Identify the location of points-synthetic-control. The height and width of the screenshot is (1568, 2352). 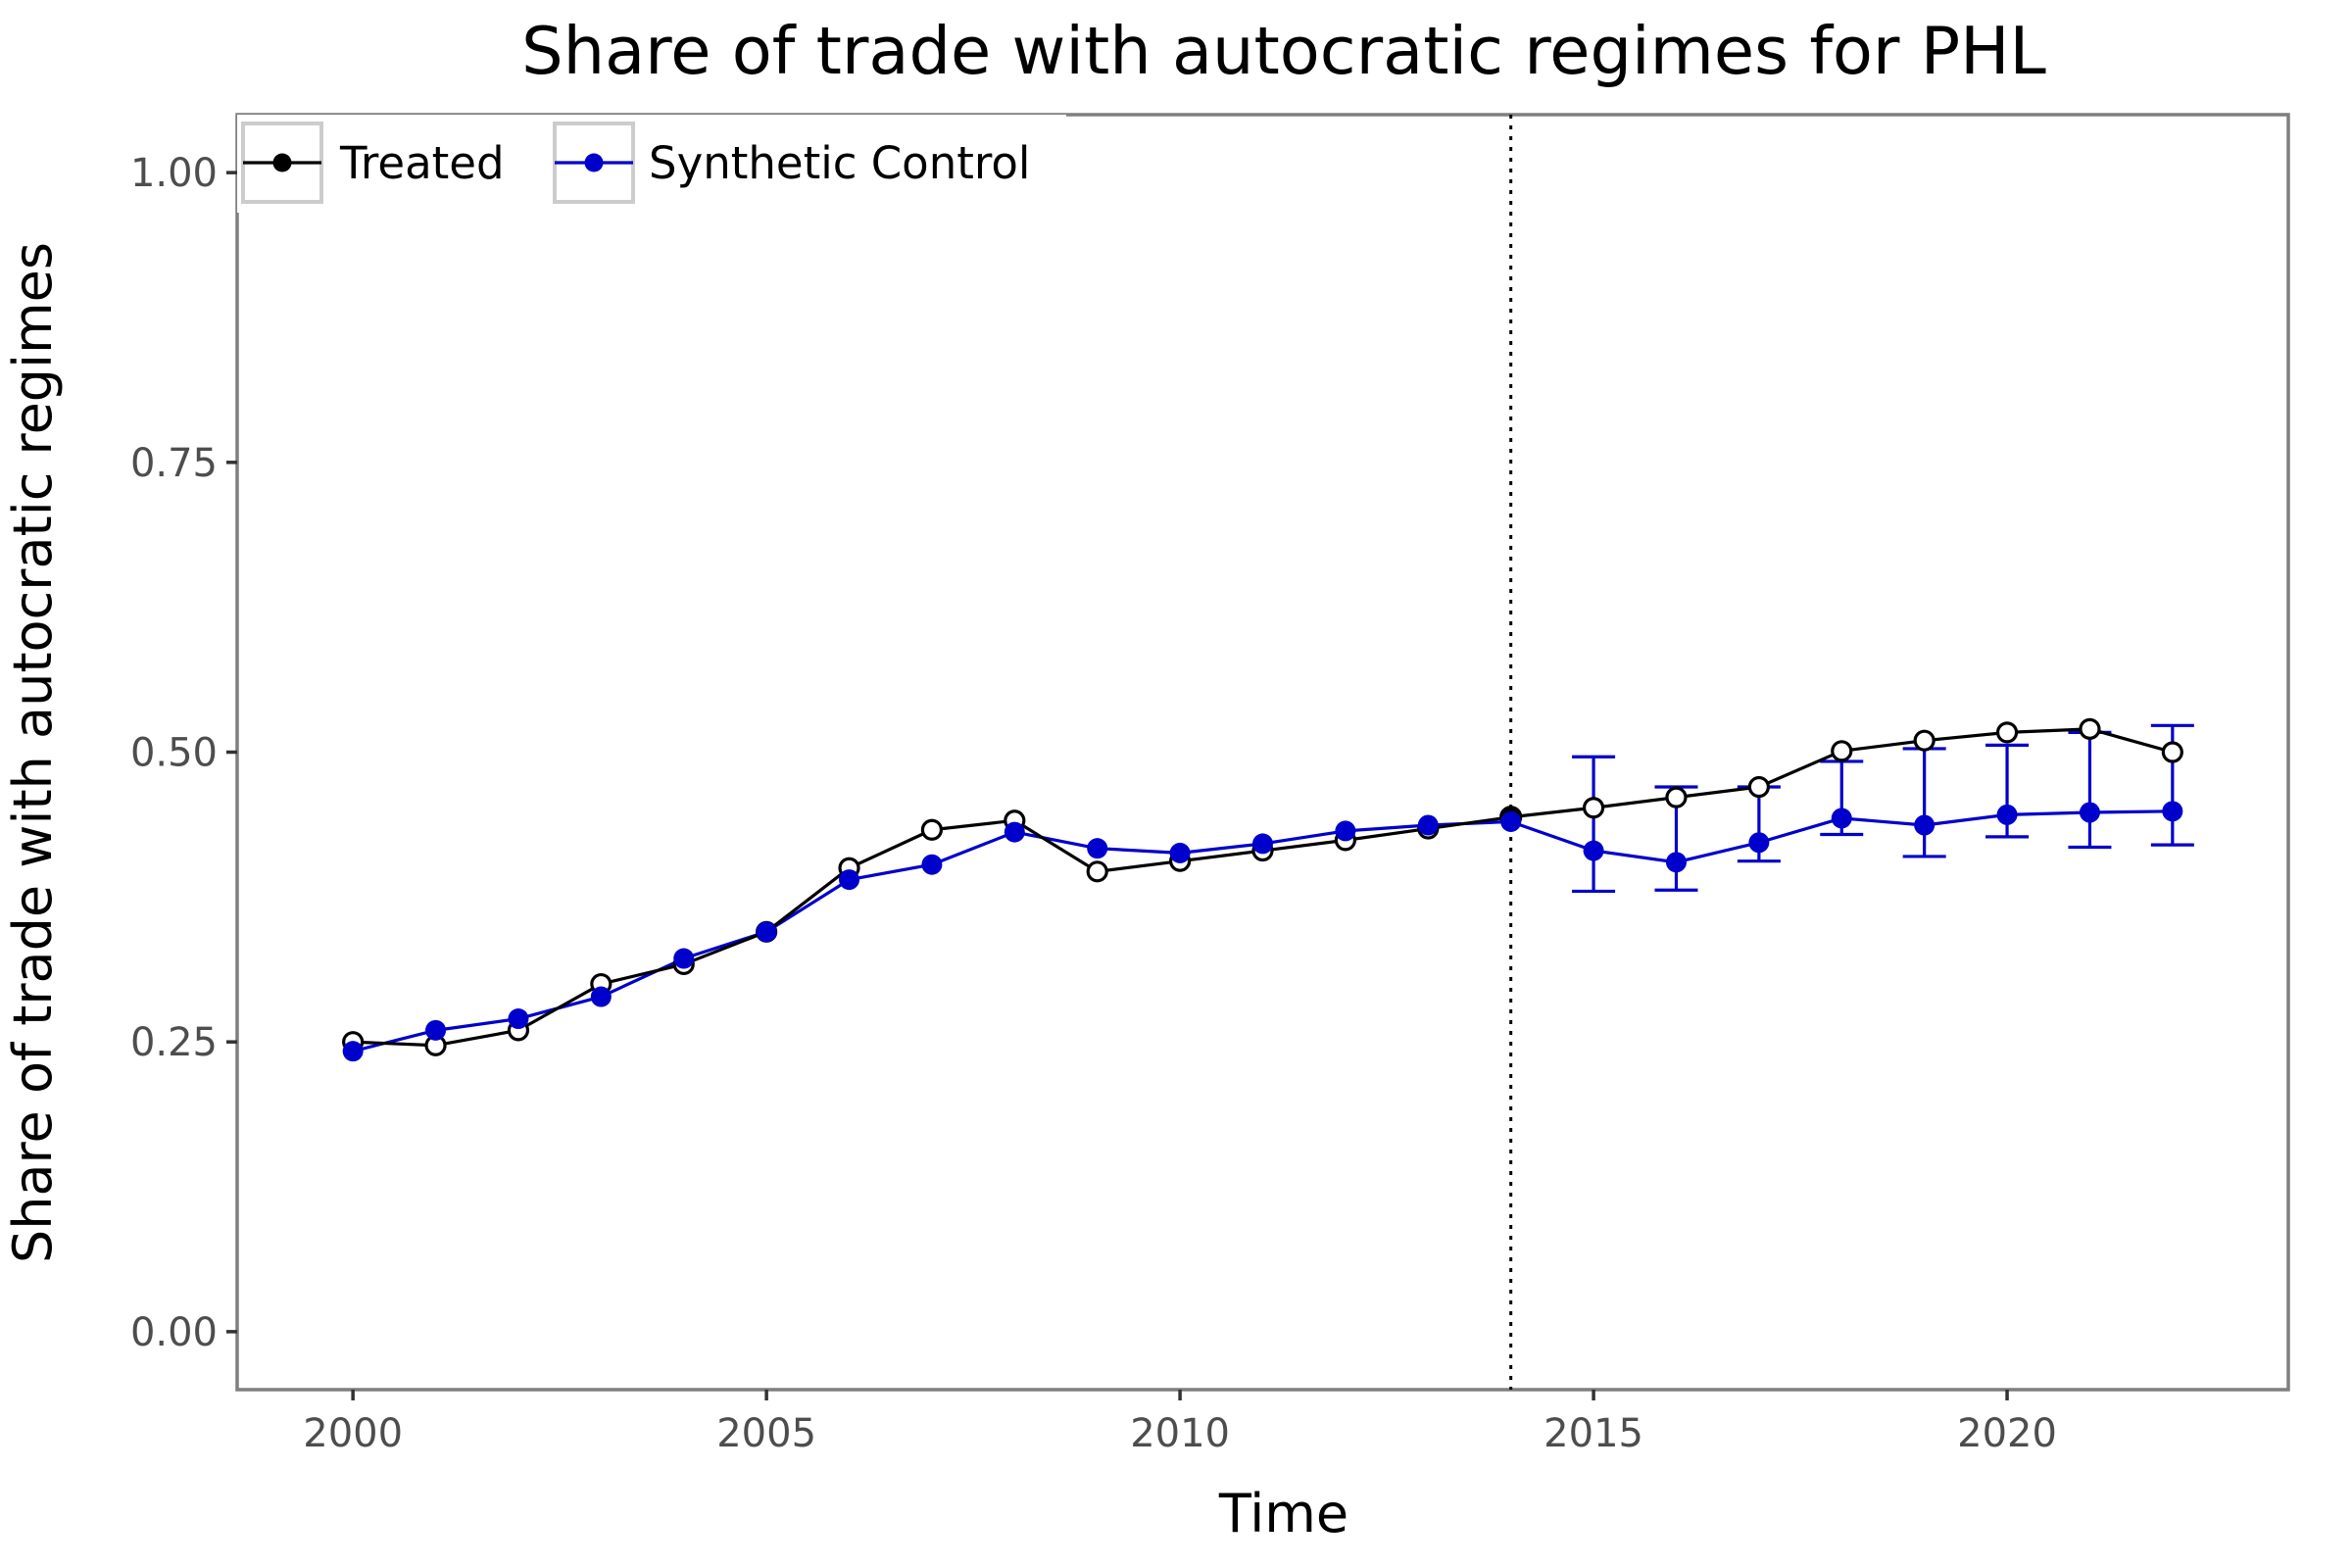
(1262, 931).